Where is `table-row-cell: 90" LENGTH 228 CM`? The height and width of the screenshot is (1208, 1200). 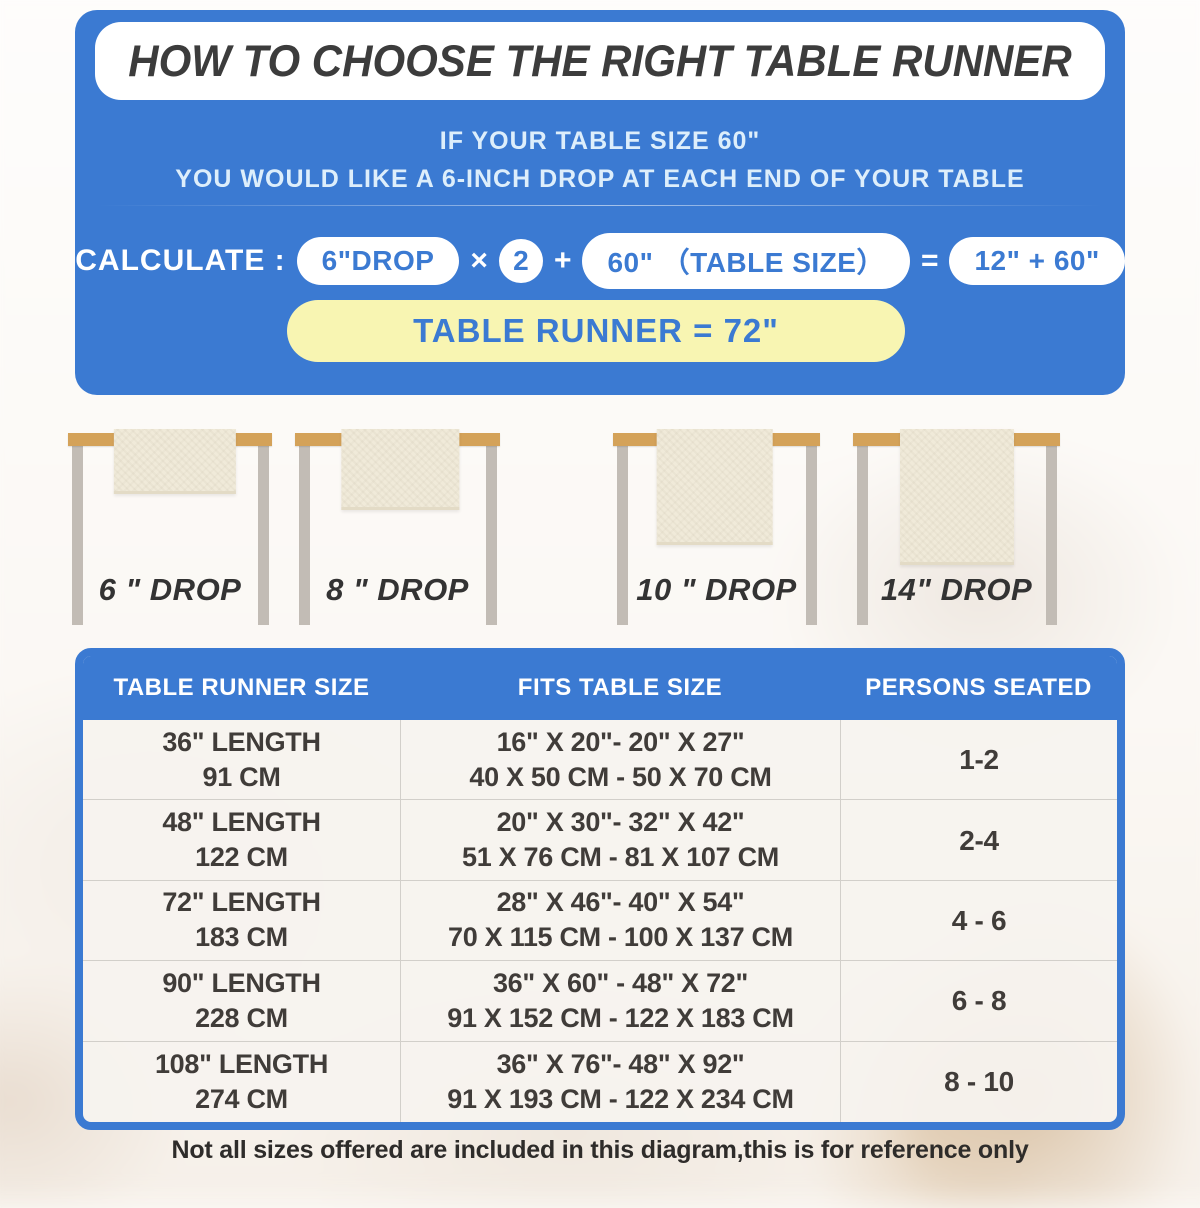 table-row-cell: 90" LENGTH 228 CM is located at coordinates (241, 1001).